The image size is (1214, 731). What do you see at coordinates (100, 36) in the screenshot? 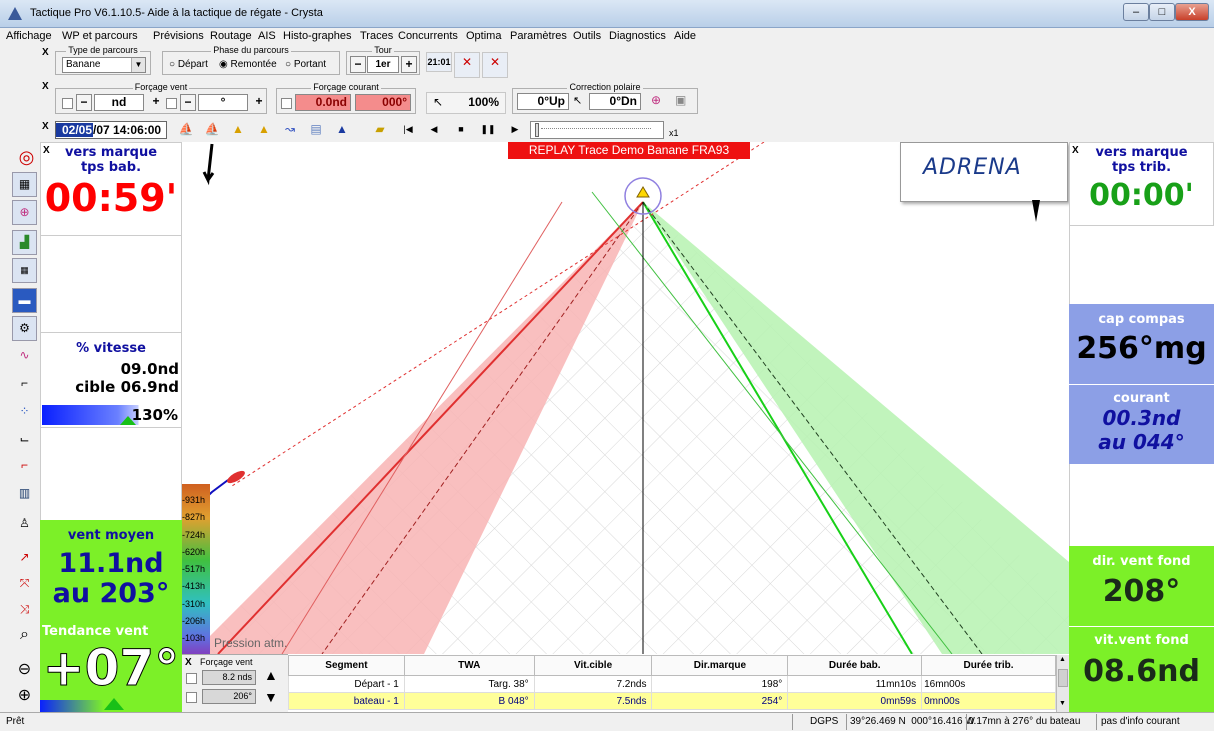
I see `menu-wp-parcours: WP et parcours` at bounding box center [100, 36].